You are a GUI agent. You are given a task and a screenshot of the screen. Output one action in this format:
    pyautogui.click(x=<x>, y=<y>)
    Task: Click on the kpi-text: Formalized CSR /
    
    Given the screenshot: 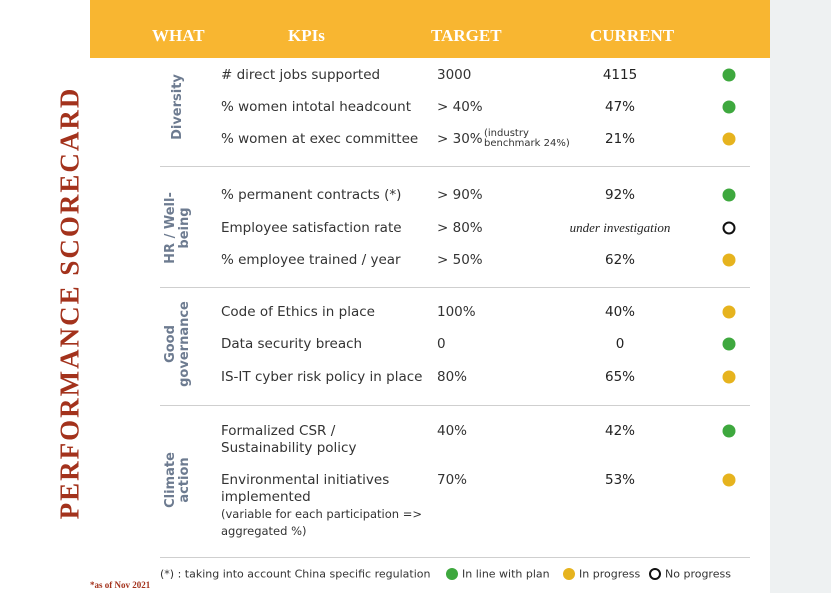 What is the action you would take?
    pyautogui.click(x=278, y=431)
    